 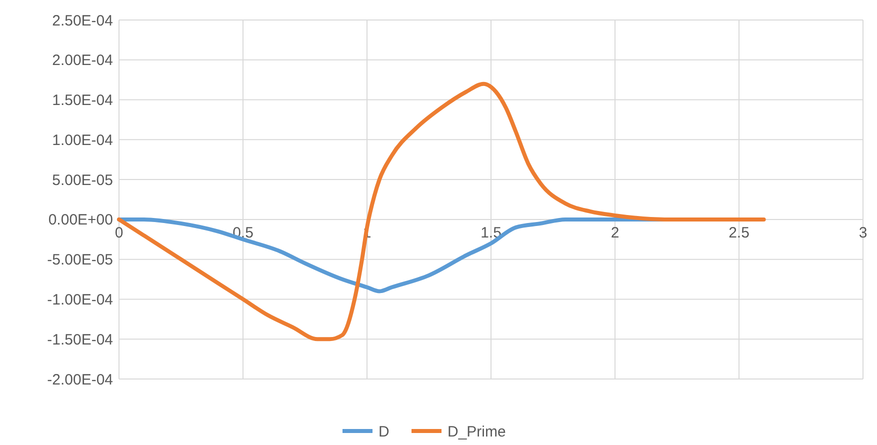 I want to click on x-tick-label: 2, so click(x=615, y=233).